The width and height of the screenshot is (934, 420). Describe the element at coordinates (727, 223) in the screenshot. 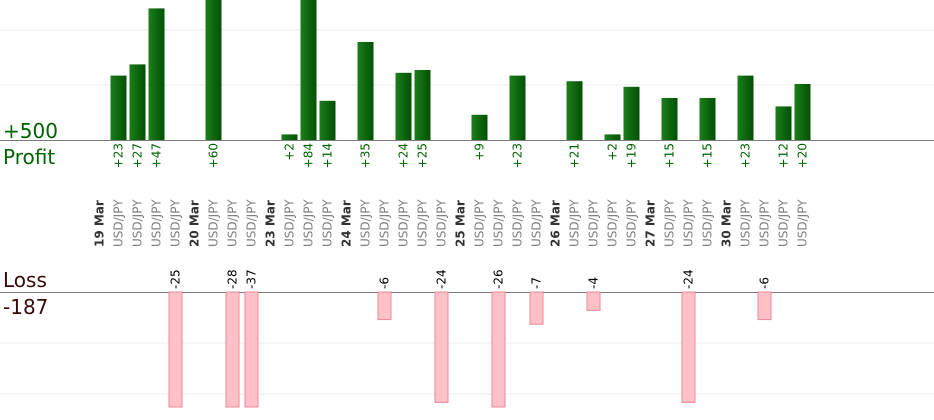

I see `date-label: 30 Mar` at that location.